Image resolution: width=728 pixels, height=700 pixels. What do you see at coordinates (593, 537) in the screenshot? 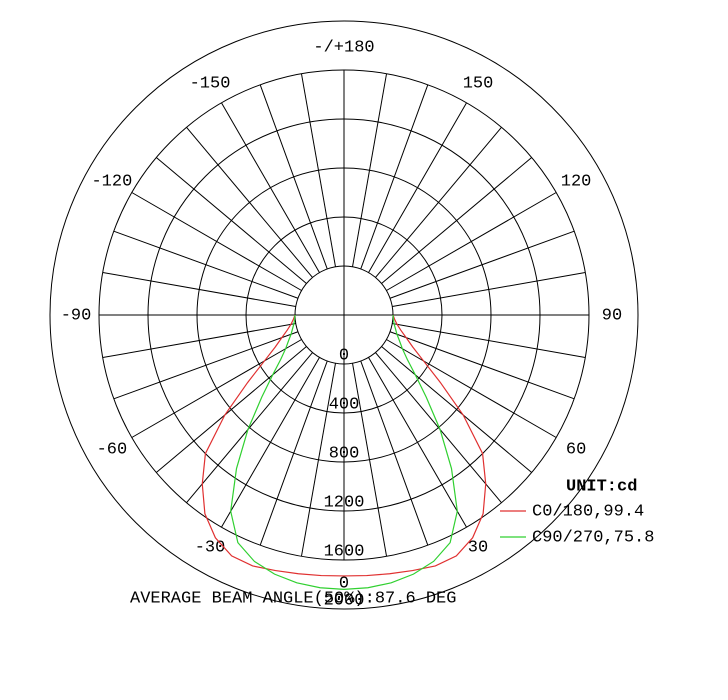
I see `legend-label: C90/270,75.8` at bounding box center [593, 537].